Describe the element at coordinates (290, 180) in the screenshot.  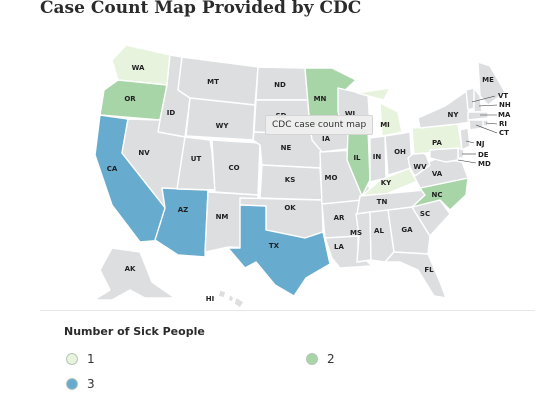
I see `state-label-ks: KS` at that location.